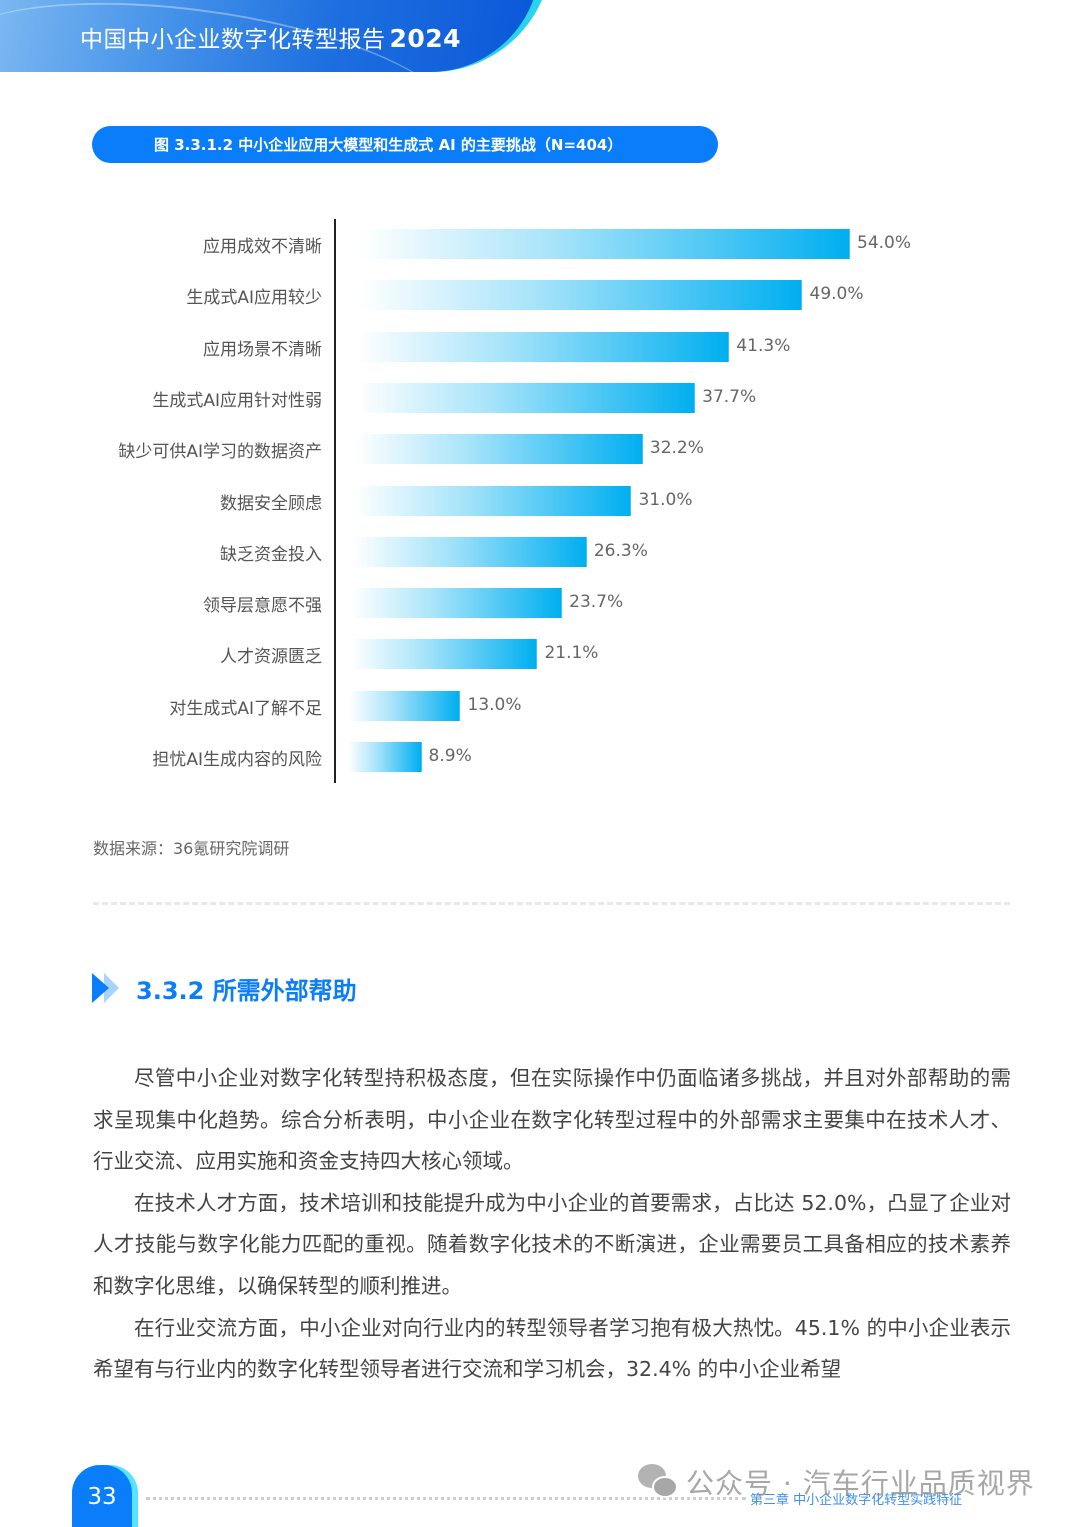  What do you see at coordinates (271, 503) in the screenshot?
I see `category-label: 数据安全顾虑` at bounding box center [271, 503].